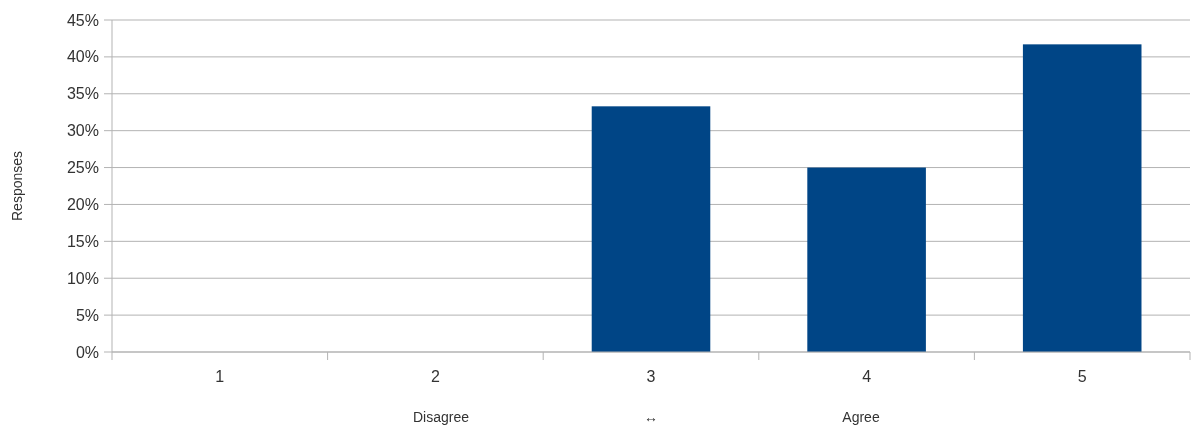 The height and width of the screenshot is (430, 1193). Describe the element at coordinates (82, 205) in the screenshot. I see `y-tick-label: 20%` at that location.